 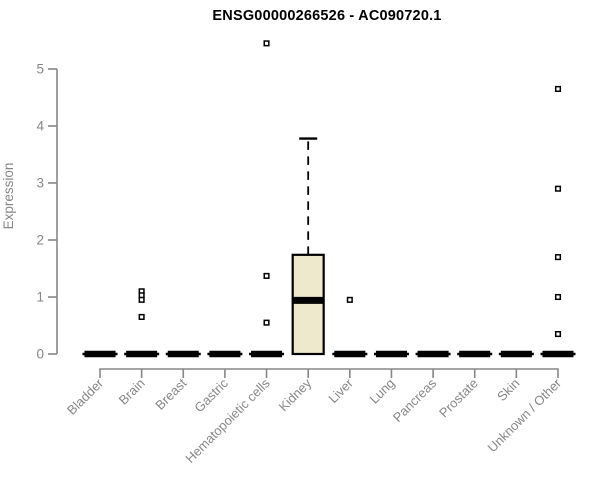 What do you see at coordinates (415, 400) in the screenshot?
I see `x-tick-label: Pancreas` at bounding box center [415, 400].